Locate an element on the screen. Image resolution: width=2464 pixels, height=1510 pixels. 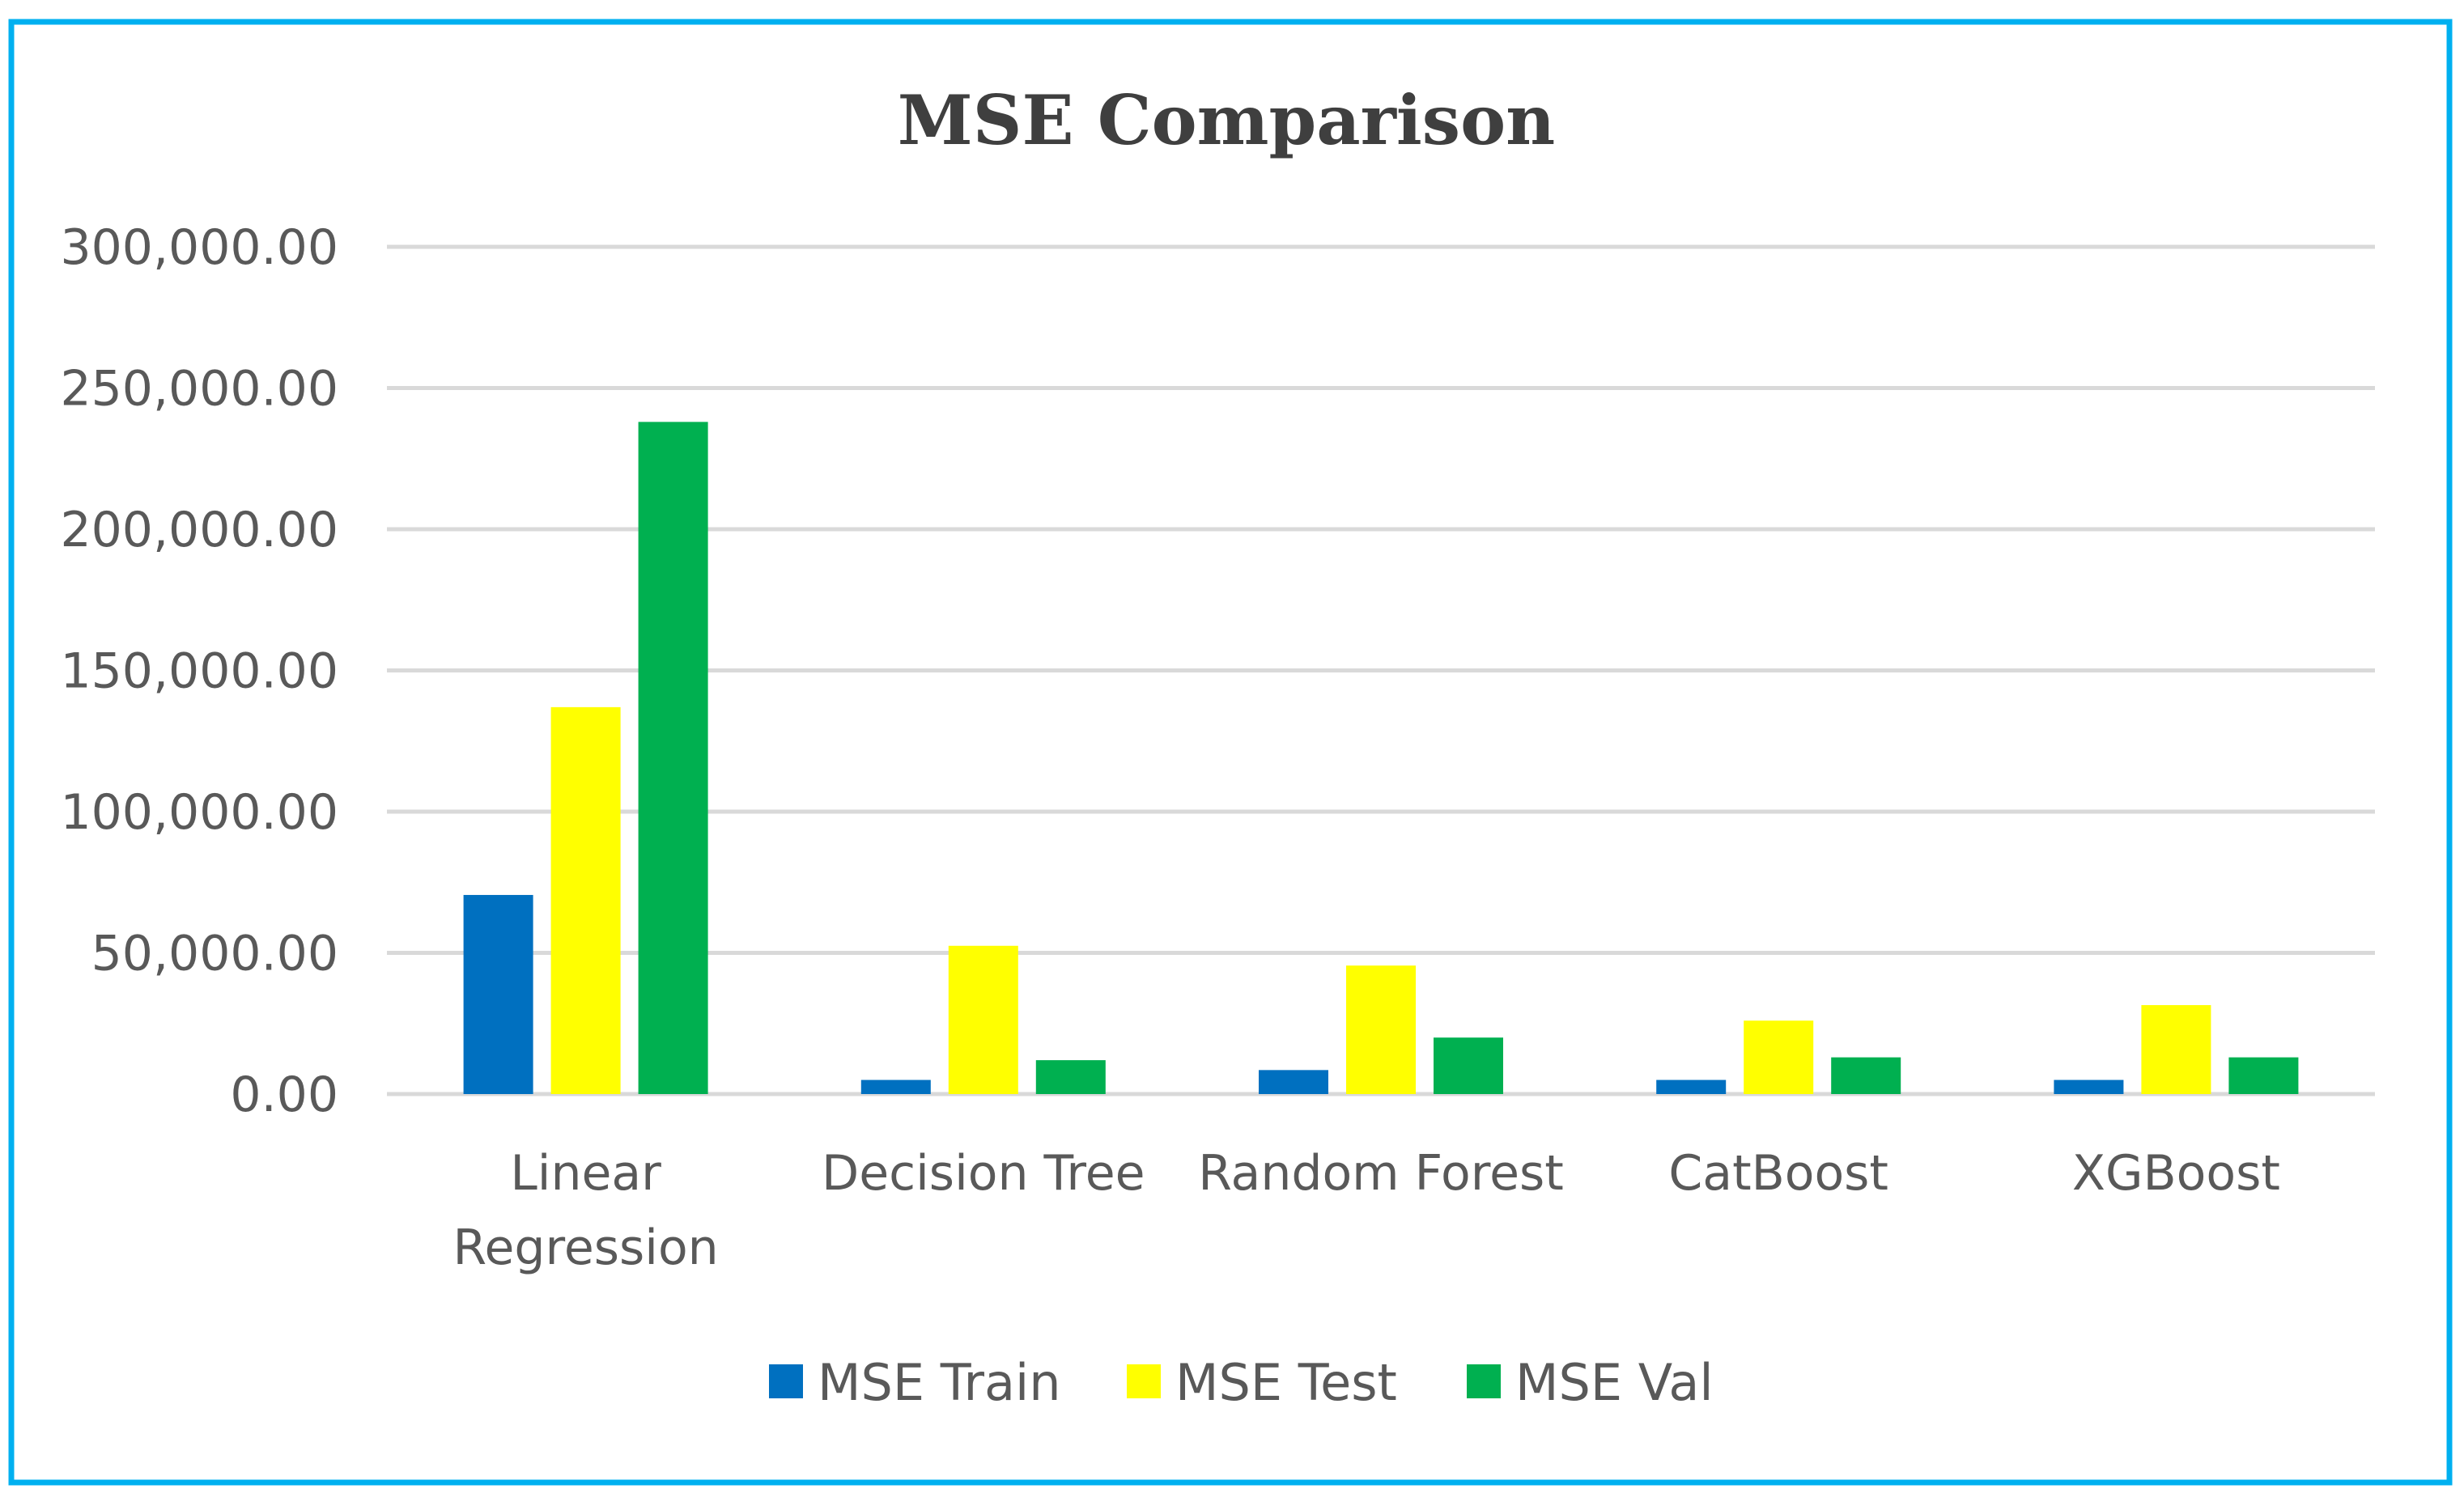
legend-label: MSE Train is located at coordinates (940, 1382).